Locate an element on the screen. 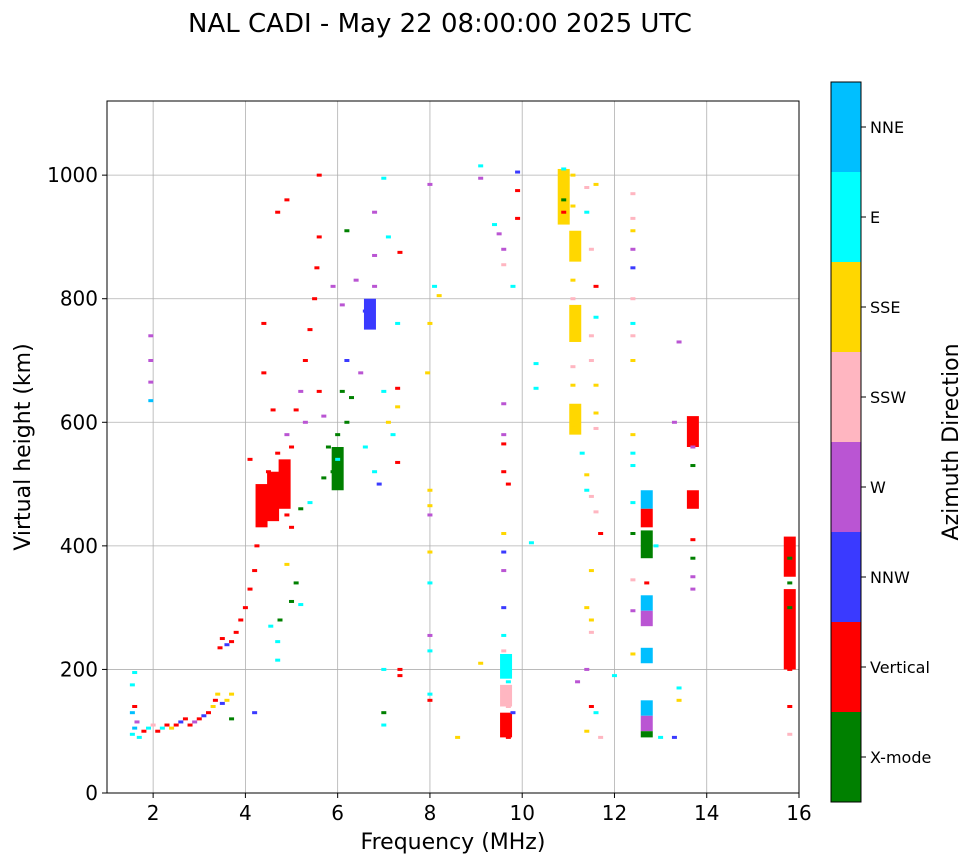  y-axis-ticks: 0 200 400 600 800 1000 is located at coordinates (77, 484).